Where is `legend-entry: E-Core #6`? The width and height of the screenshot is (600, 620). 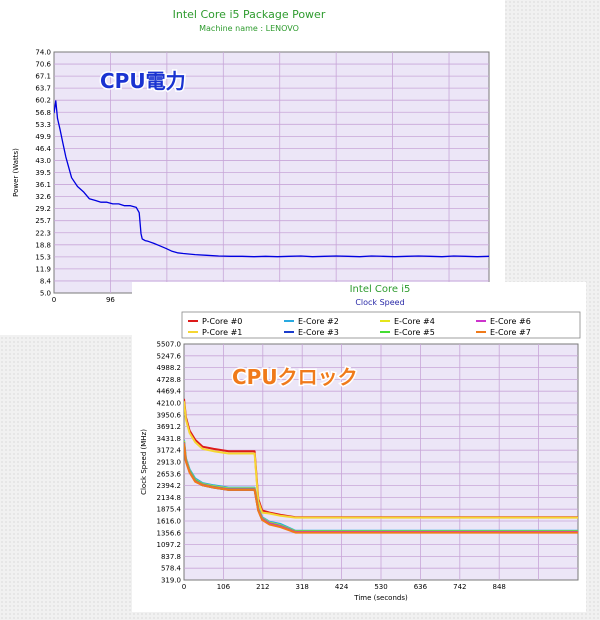 legend-entry: E-Core #6 is located at coordinates (510, 321).